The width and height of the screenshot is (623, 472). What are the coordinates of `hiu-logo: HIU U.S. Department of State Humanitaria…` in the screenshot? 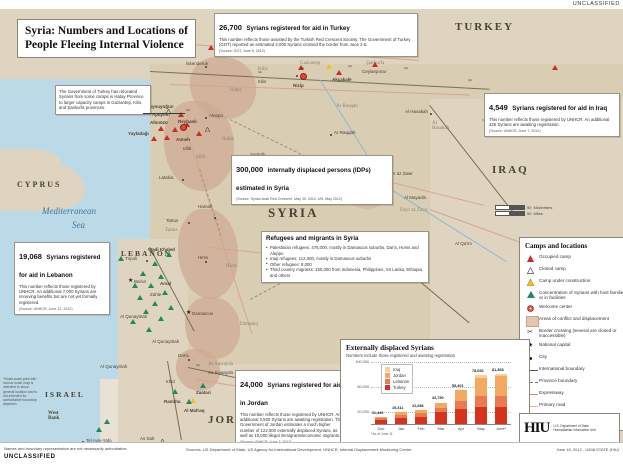 It's located at (569, 427).